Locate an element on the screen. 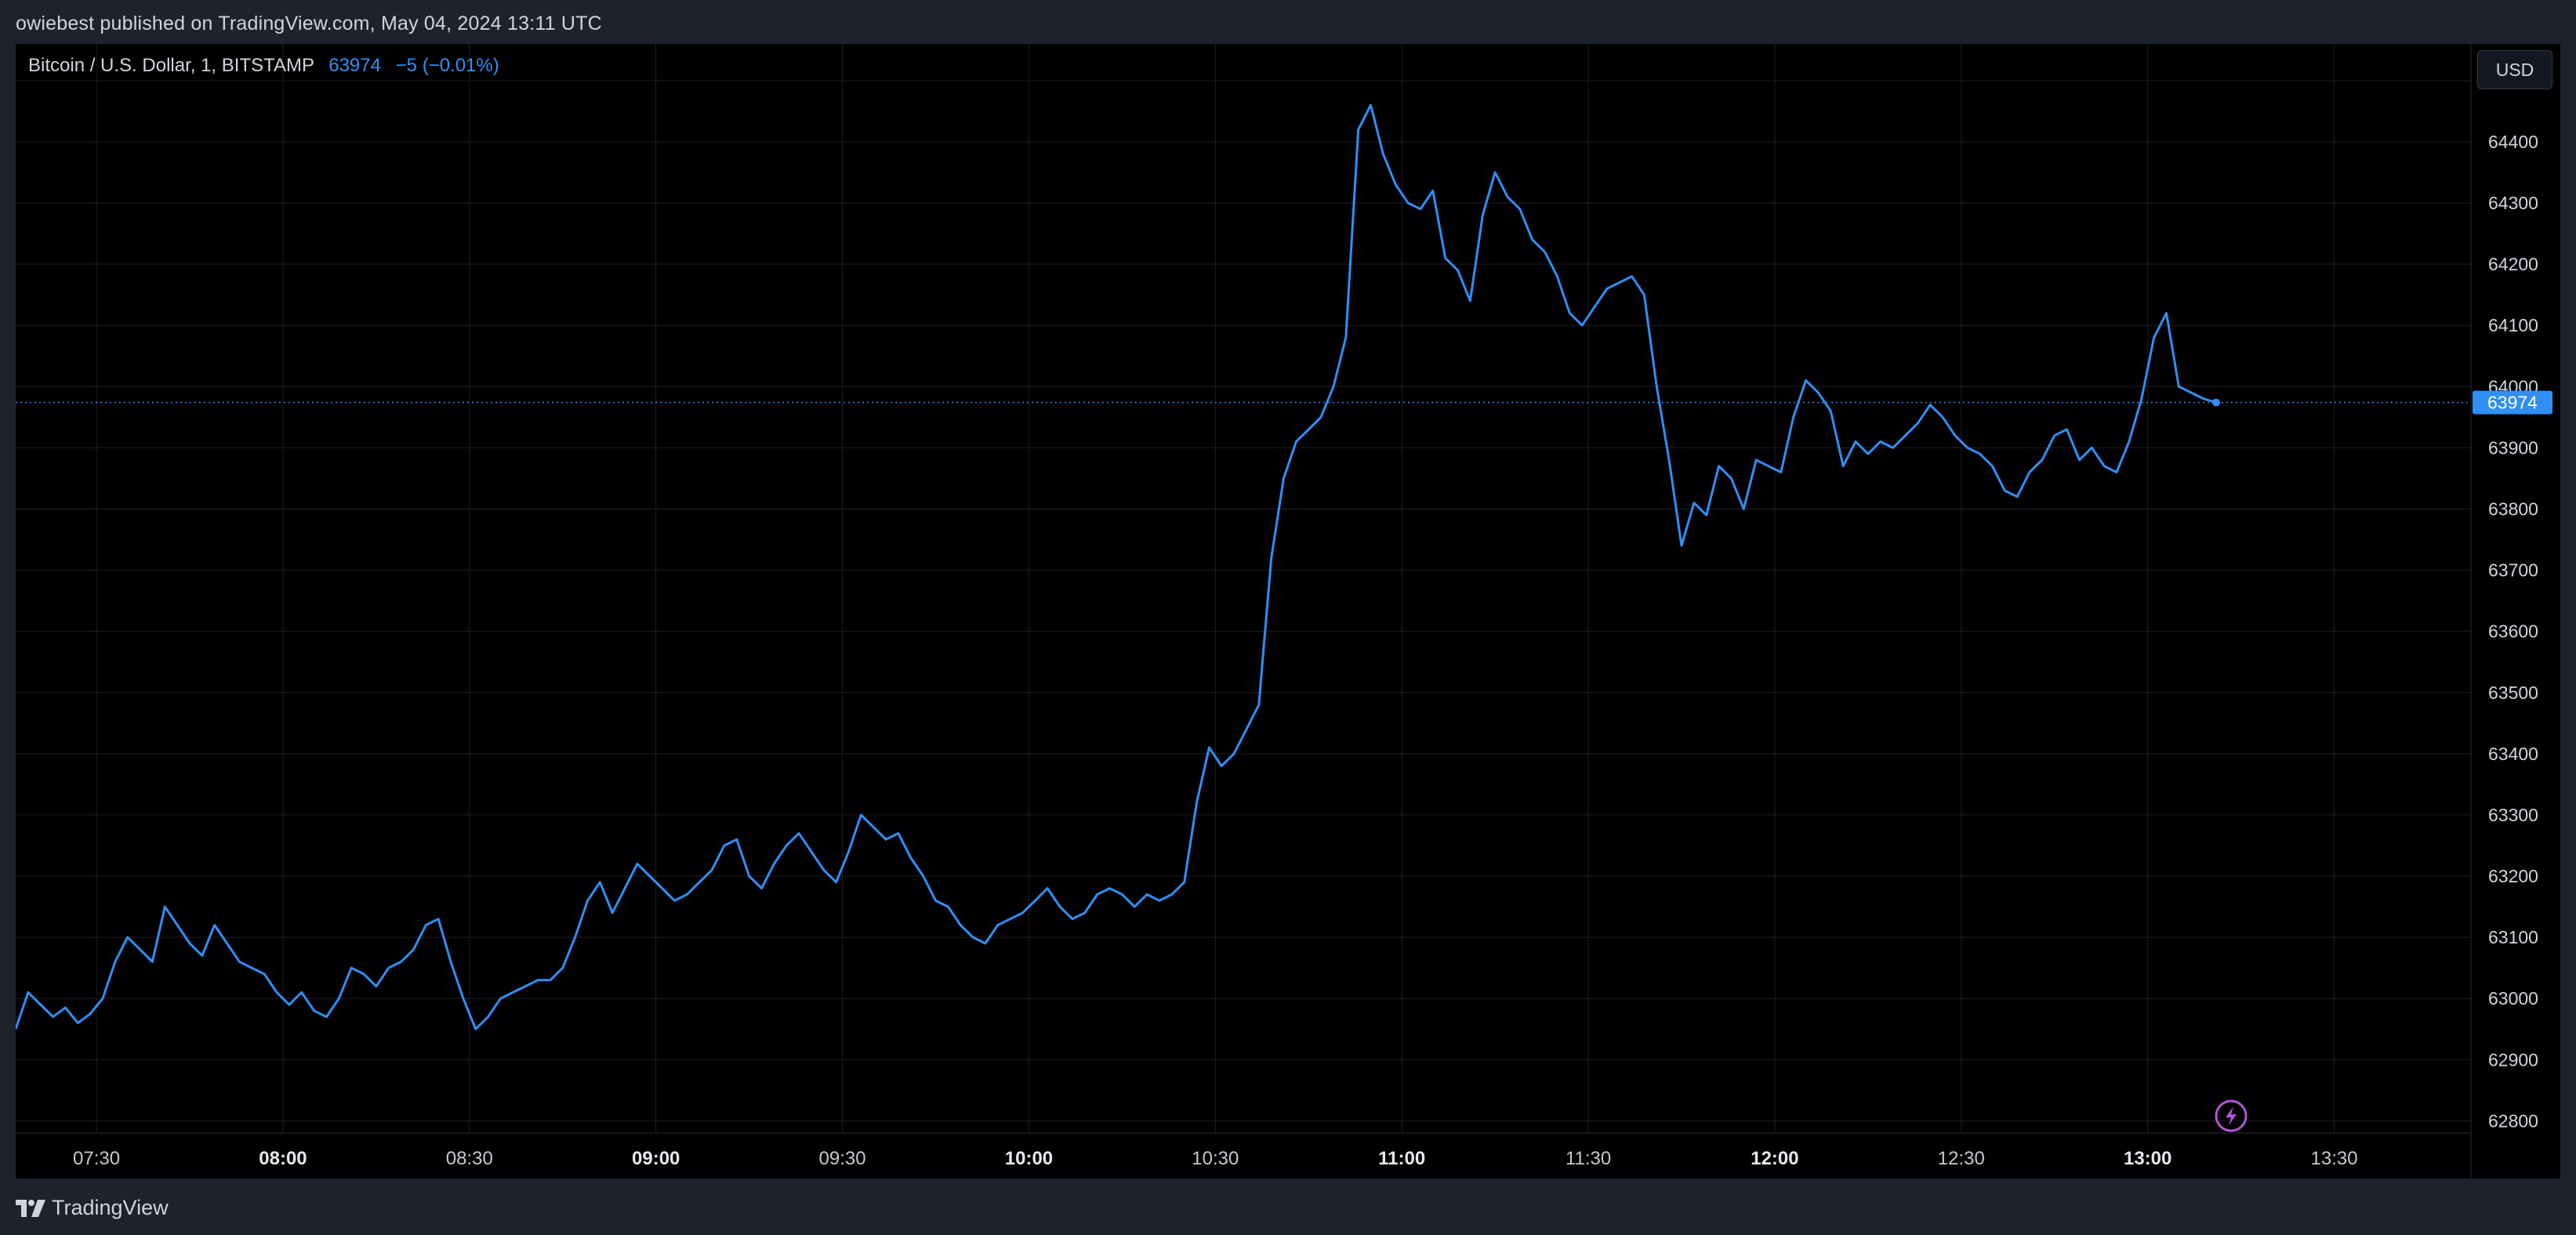 This screenshot has height=1235, width=2576. y-tick-label: 63700 is located at coordinates (2513, 570).